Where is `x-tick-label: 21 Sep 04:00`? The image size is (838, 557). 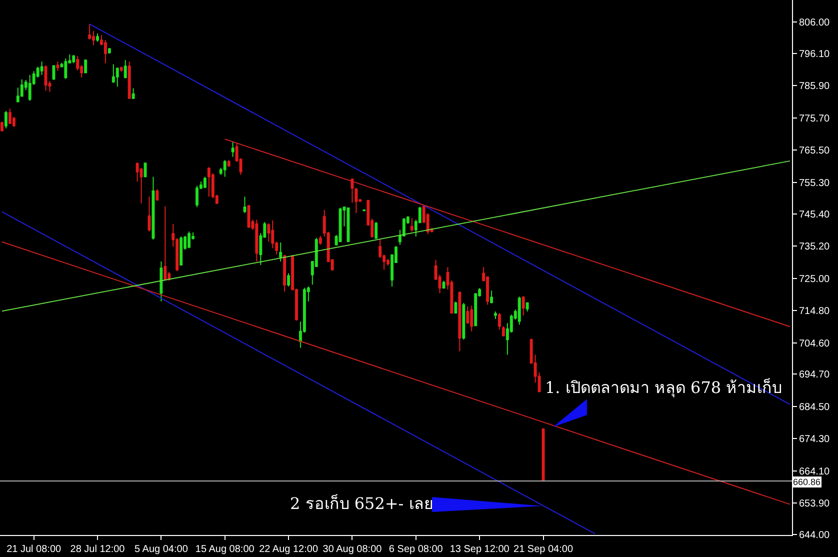 x-tick-label: 21 Sep 04:00 is located at coordinates (544, 549).